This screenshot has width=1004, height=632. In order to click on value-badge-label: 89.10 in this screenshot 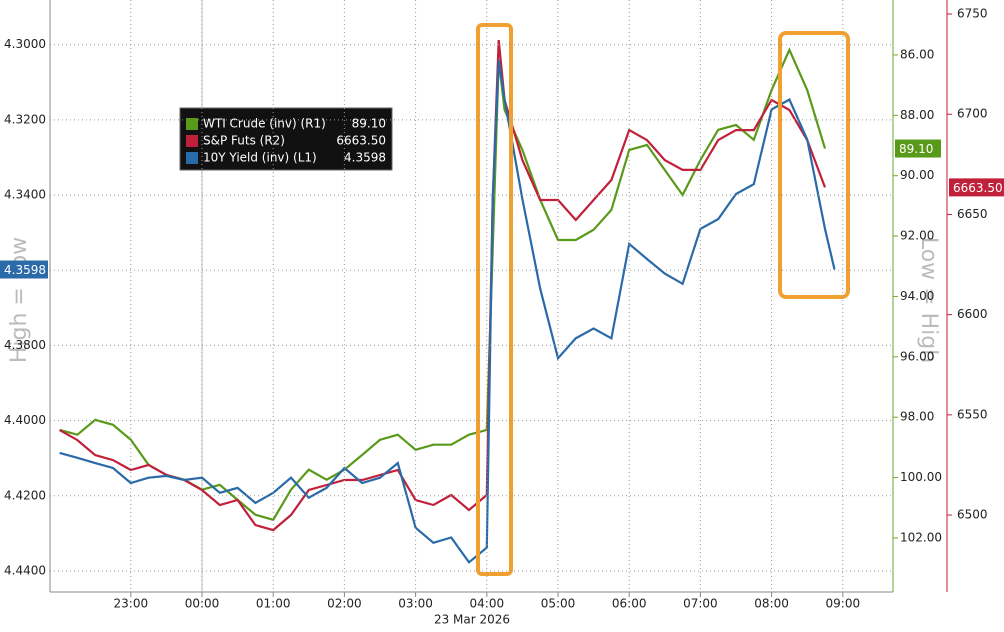, I will do `click(916, 149)`.